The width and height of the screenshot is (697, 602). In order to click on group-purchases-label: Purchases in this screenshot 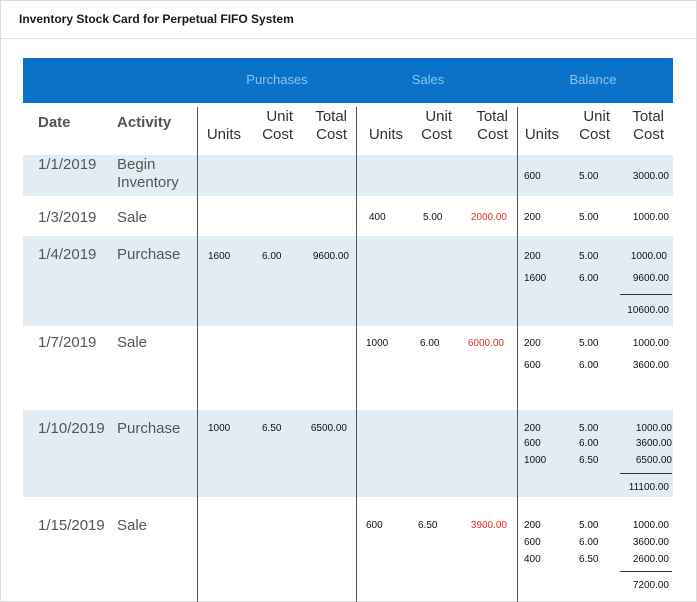, I will do `click(277, 79)`.